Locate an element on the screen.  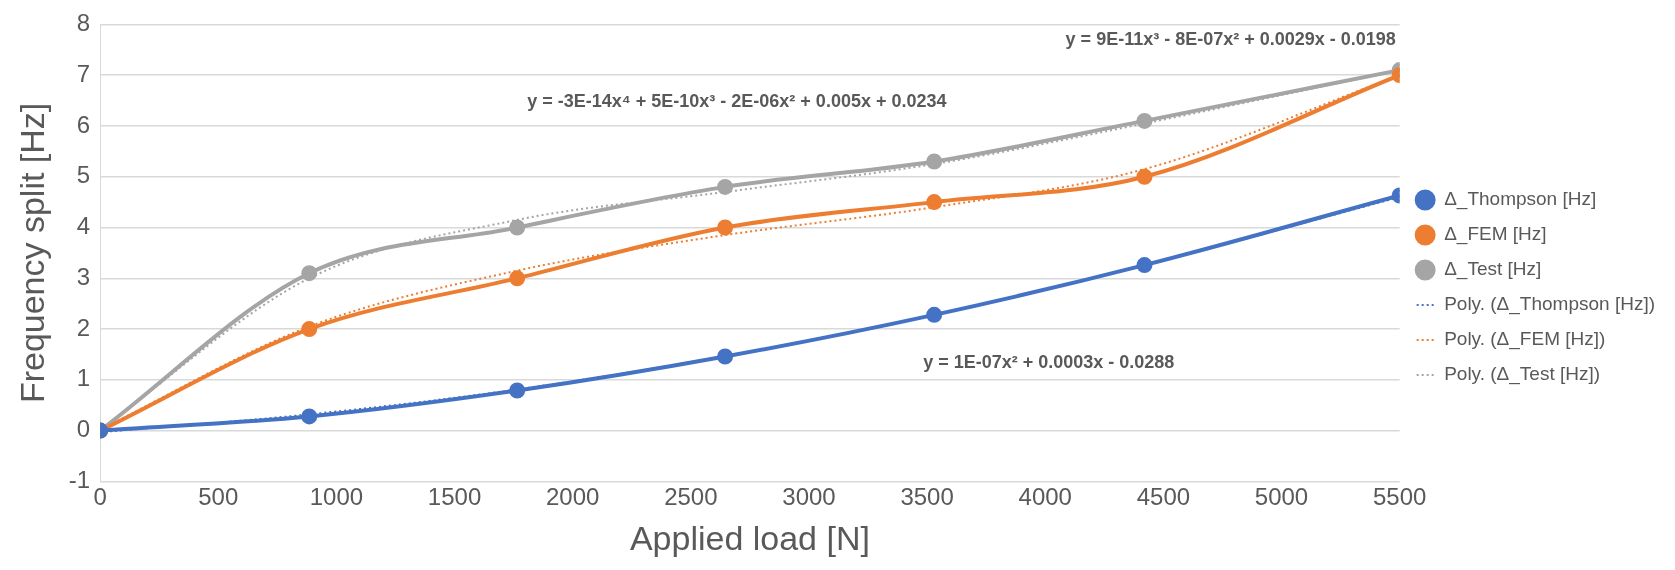
x-tick-label: 5000 is located at coordinates (1281, 497).